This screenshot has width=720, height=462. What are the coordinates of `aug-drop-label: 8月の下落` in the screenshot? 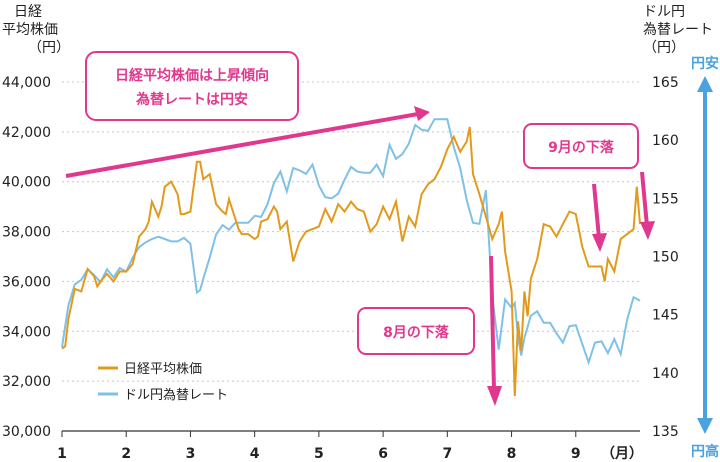 It's located at (416, 332).